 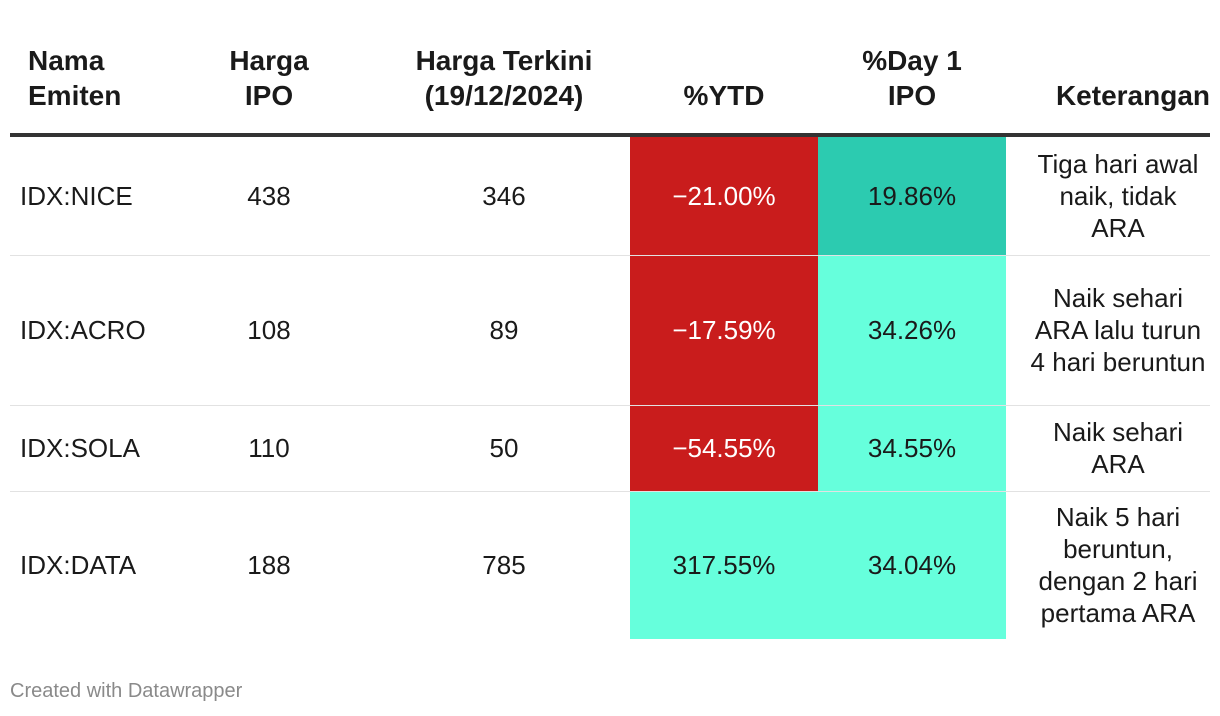 What do you see at coordinates (85, 330) in the screenshot?
I see `cell-emiten: IDX:ACRO` at bounding box center [85, 330].